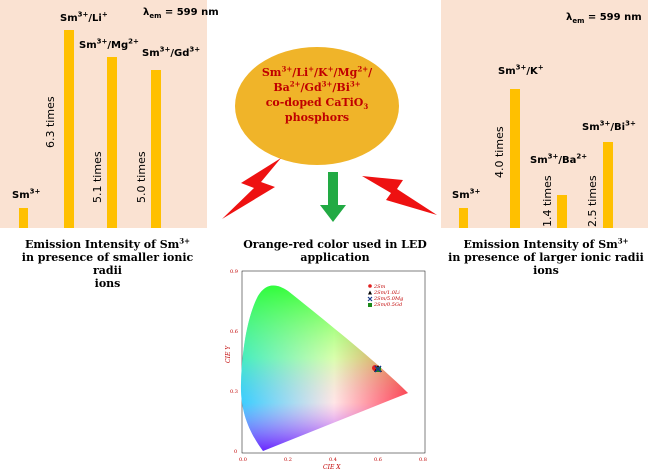  What do you see at coordinates (387, 305) in the screenshot?
I see `legend-label-2sm-0-5gd: 2Sm/0.5Gd` at bounding box center [387, 305].